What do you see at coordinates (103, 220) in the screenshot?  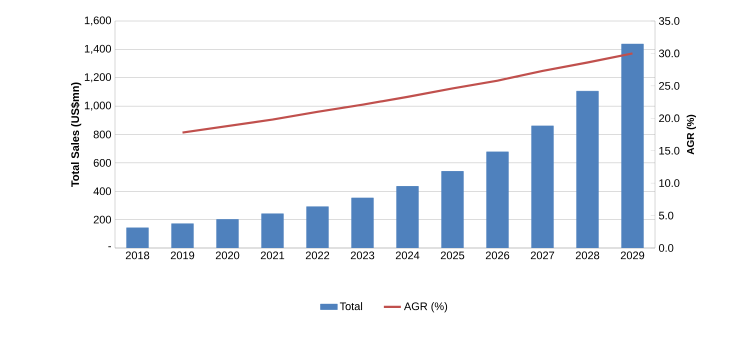 I see `y-tick-label: 200` at bounding box center [103, 220].